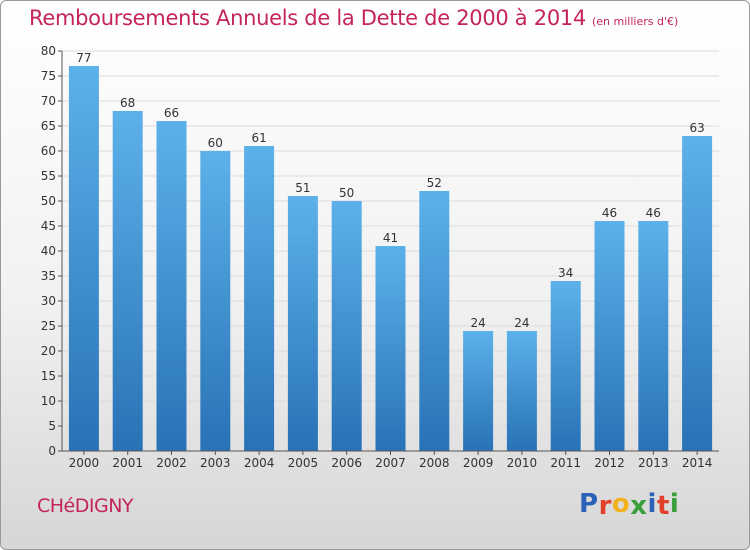 Image resolution: width=750 pixels, height=550 pixels. Describe the element at coordinates (83, 58) in the screenshot. I see `value-label-2000: 77` at that location.